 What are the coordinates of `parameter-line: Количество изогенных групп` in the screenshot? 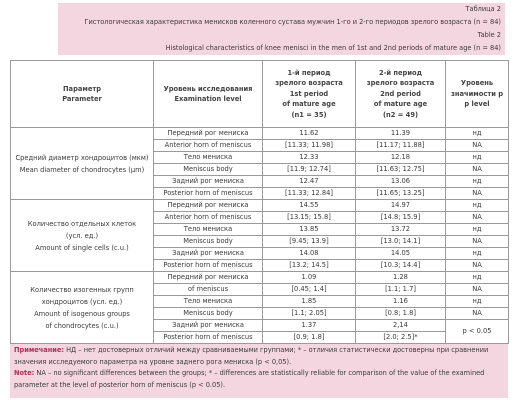 It's located at (82, 289).